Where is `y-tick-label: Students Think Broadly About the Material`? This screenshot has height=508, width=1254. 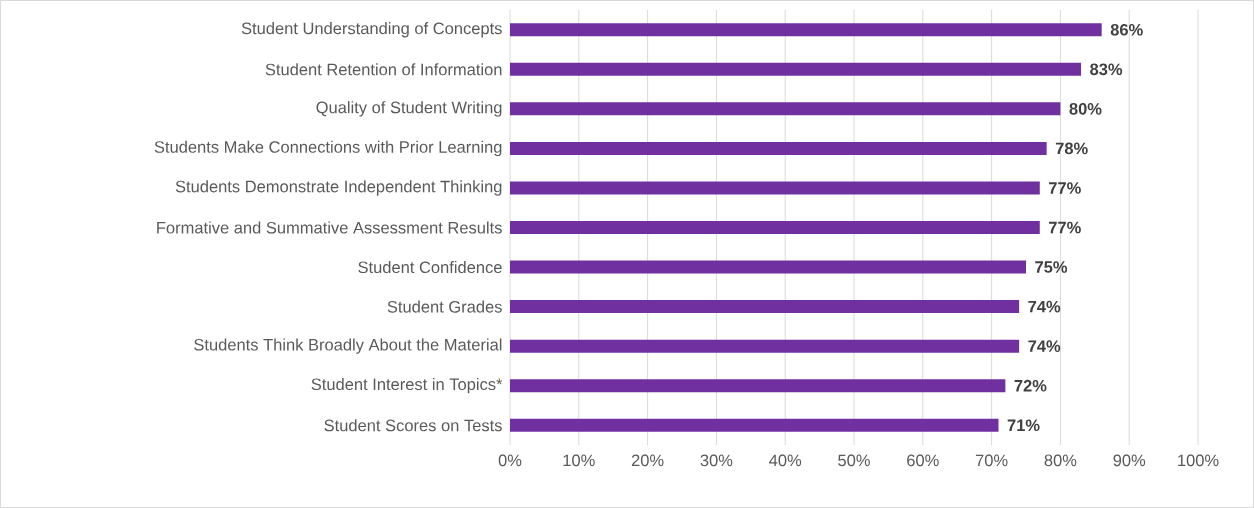 y-tick-label: Students Think Broadly About the Material is located at coordinates (348, 346).